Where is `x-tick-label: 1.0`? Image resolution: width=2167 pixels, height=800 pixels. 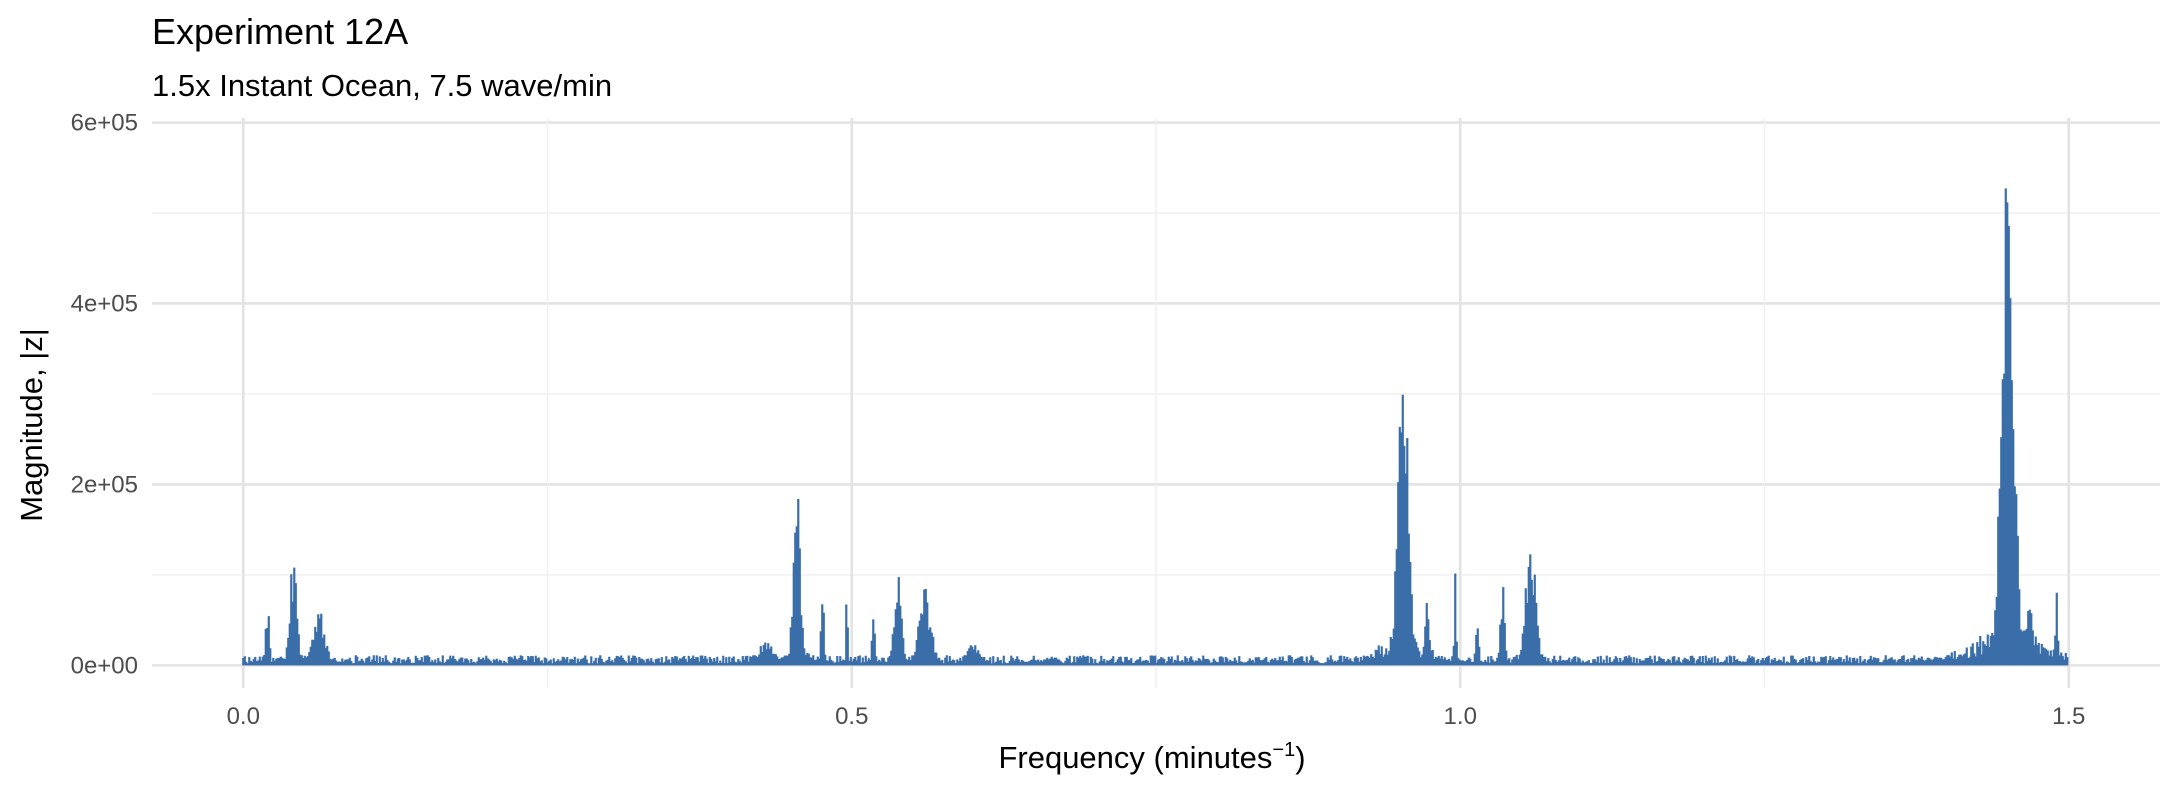 x-tick-label: 1.0 is located at coordinates (1460, 716).